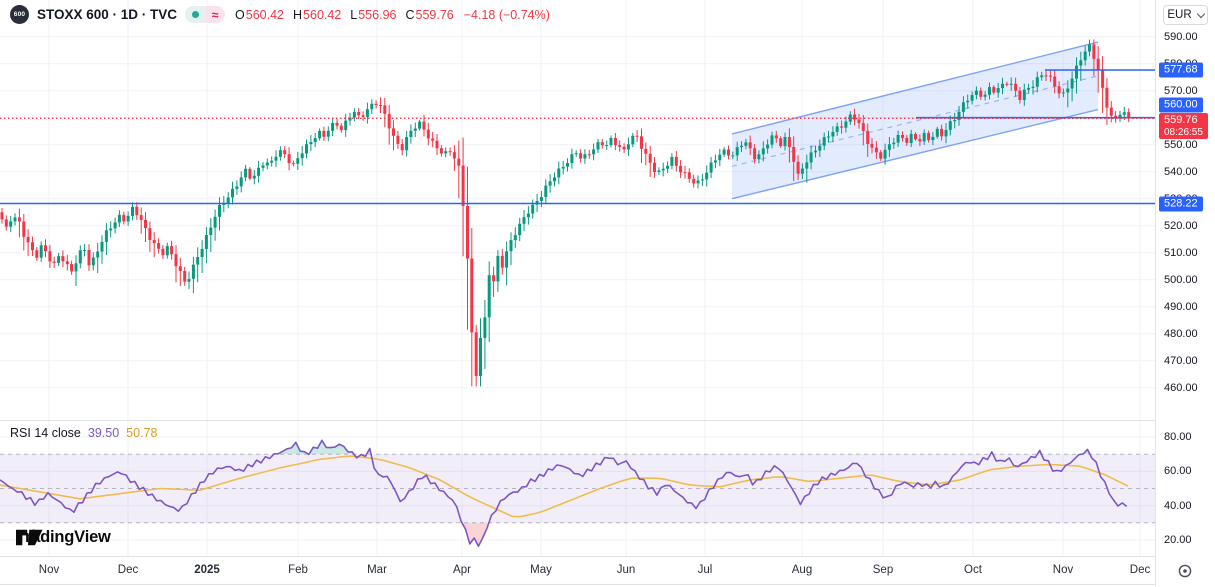  Describe the element at coordinates (63, 537) in the screenshot. I see `tradingview-attribution: TradingView` at that location.